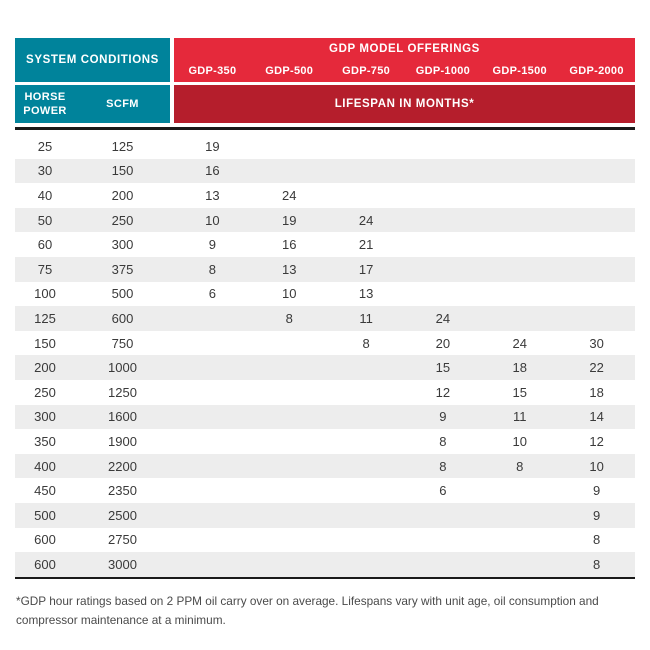  Describe the element at coordinates (45, 146) in the screenshot. I see `hp-cell: 25` at that location.